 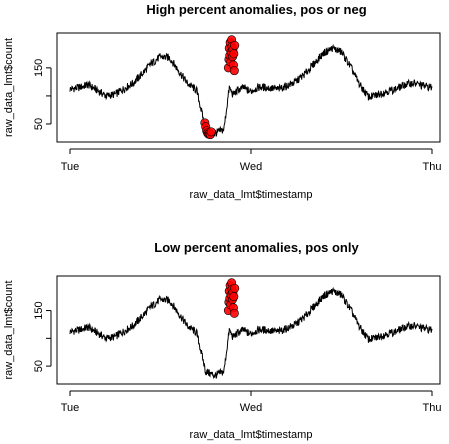 I want to click on chart-title: Low percent anomalies, pos only, so click(x=256, y=247).